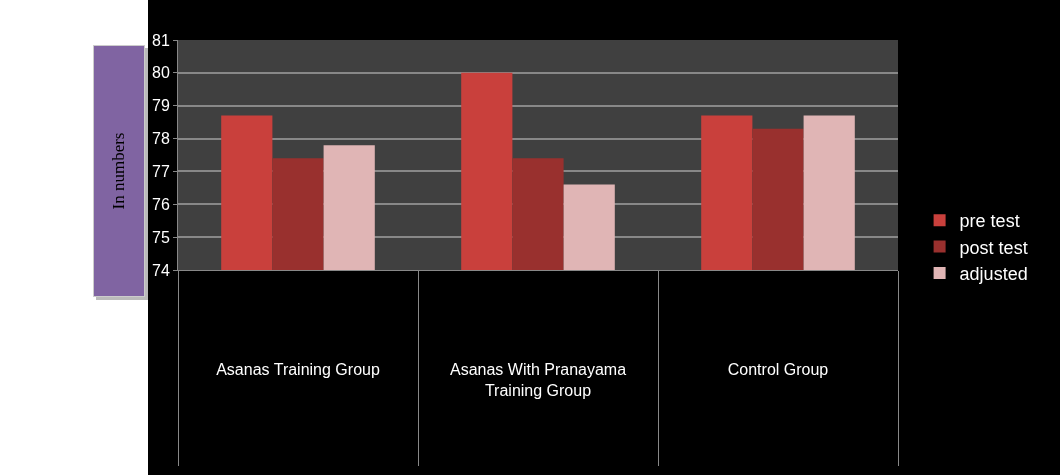 This screenshot has height=475, width=1060. Describe the element at coordinates (161, 139) in the screenshot. I see `y-tick-label: 78` at that location.